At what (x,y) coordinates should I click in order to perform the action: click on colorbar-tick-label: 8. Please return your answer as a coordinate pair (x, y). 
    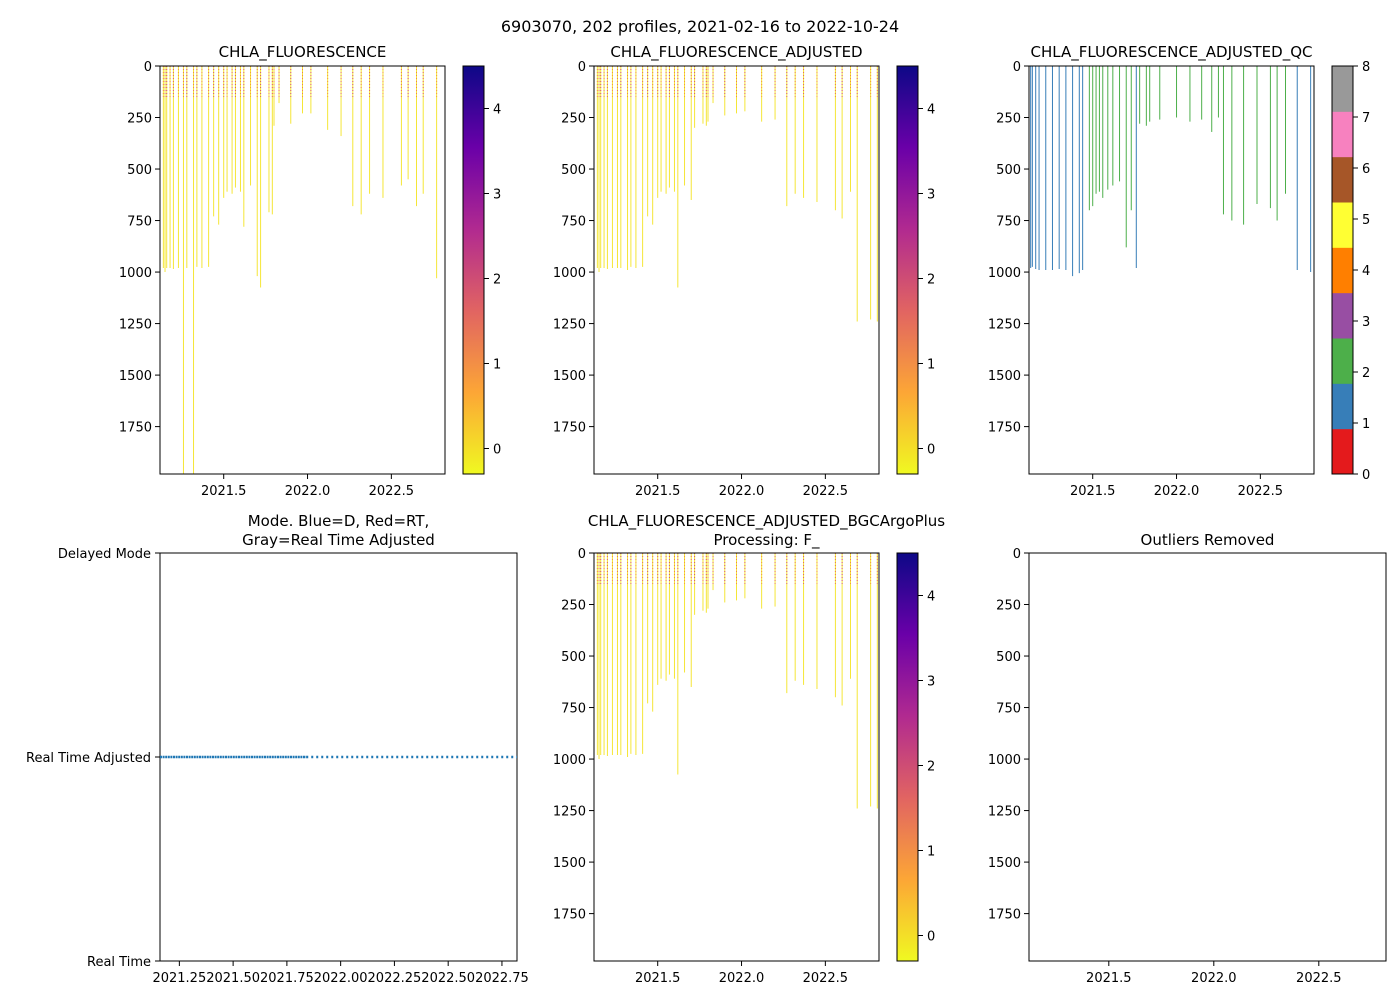
    Looking at the image, I should click on (1366, 67).